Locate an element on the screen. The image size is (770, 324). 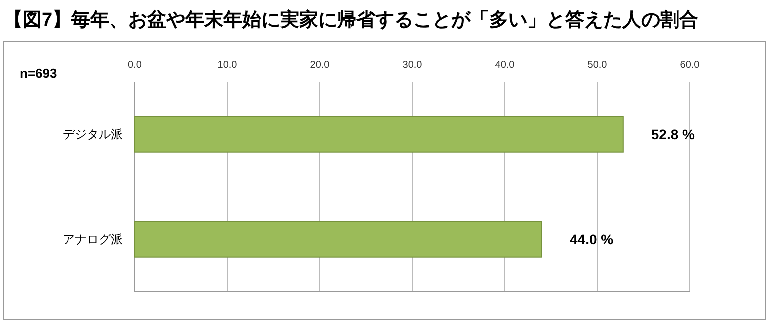
data-label: 52.8 % is located at coordinates (673, 134).